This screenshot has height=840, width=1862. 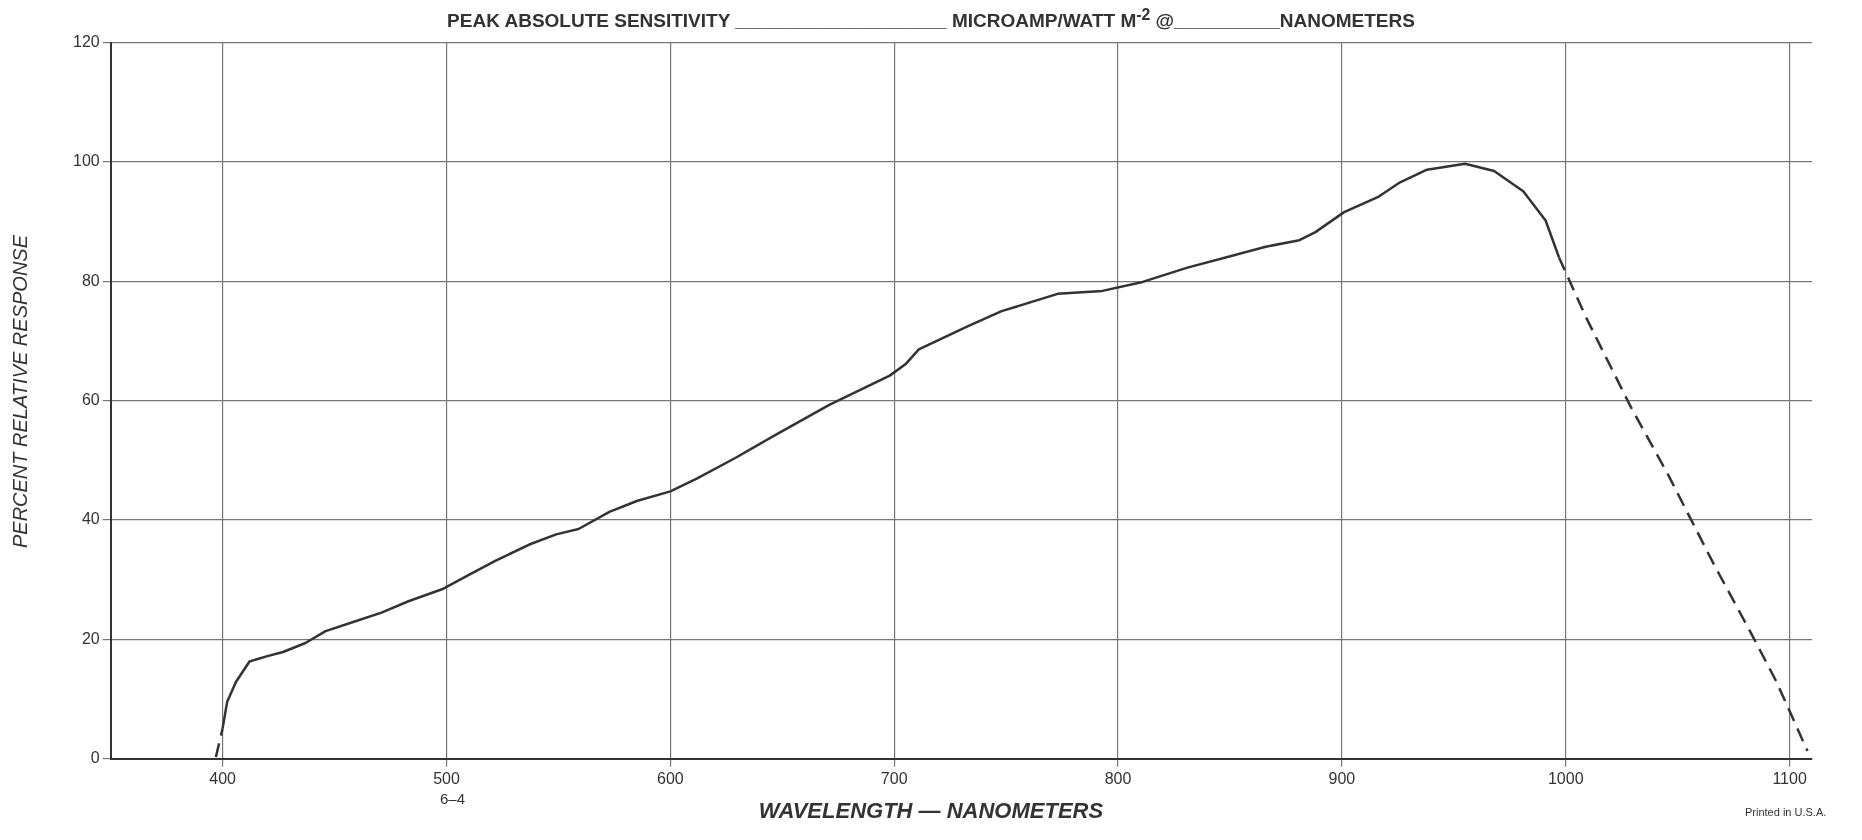 What do you see at coordinates (90, 638) in the screenshot?
I see `y-tick-label: 20` at bounding box center [90, 638].